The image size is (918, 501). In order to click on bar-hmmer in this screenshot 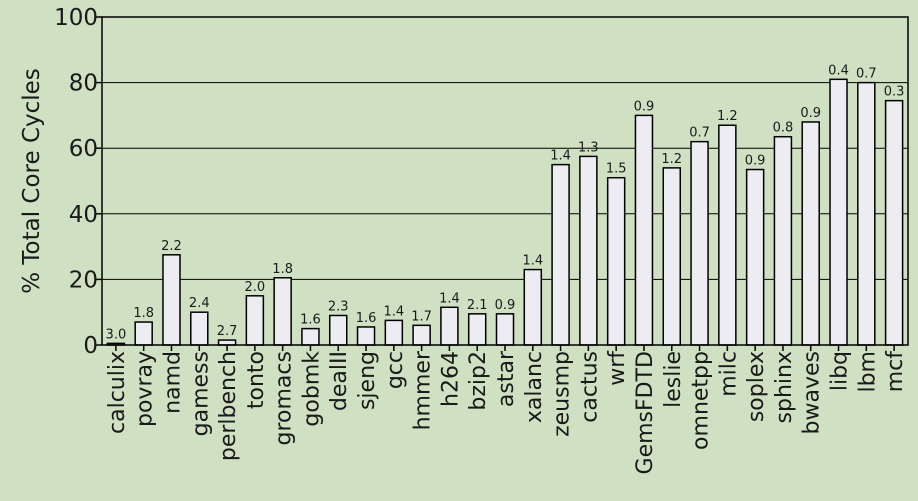, I will do `click(421, 335)`.